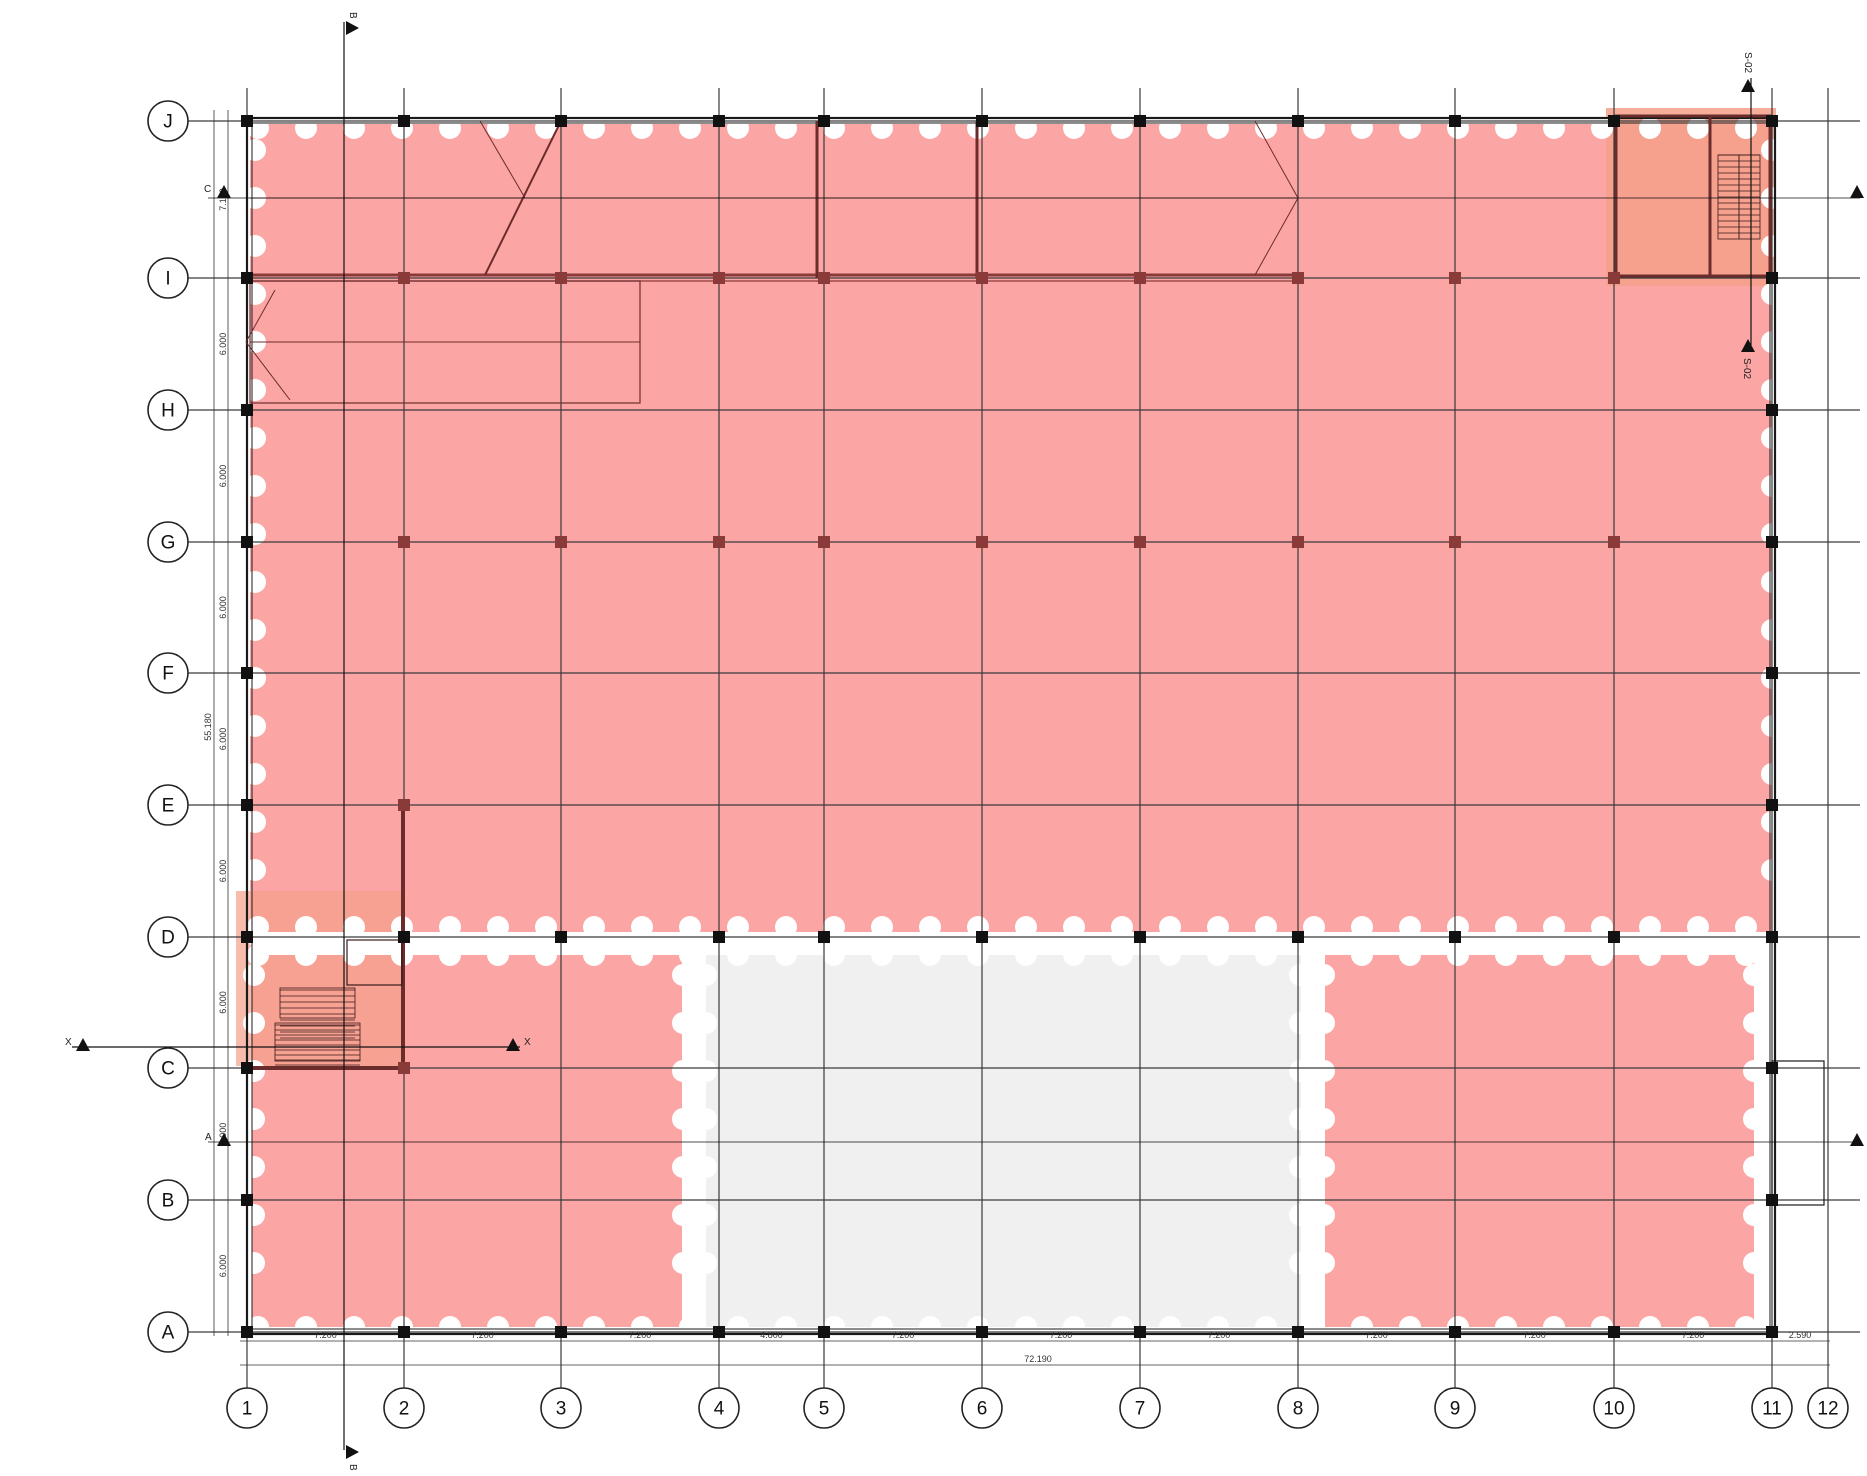  What do you see at coordinates (1539, 1141) in the screenshot?
I see `zone-lower-right` at bounding box center [1539, 1141].